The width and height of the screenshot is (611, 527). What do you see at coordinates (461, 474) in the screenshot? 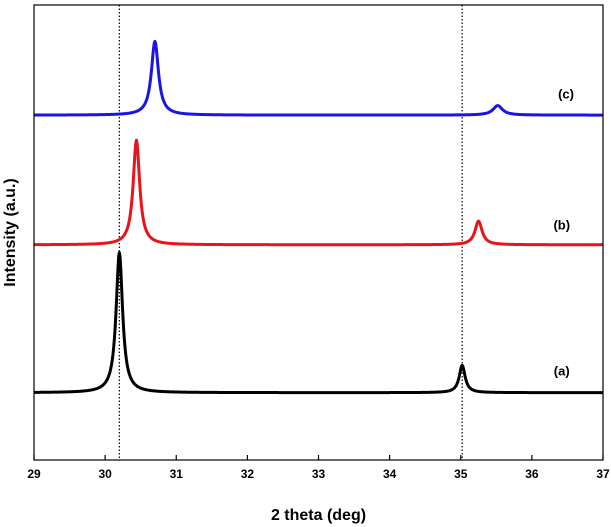
I see `x-tick-label: 35` at bounding box center [461, 474].